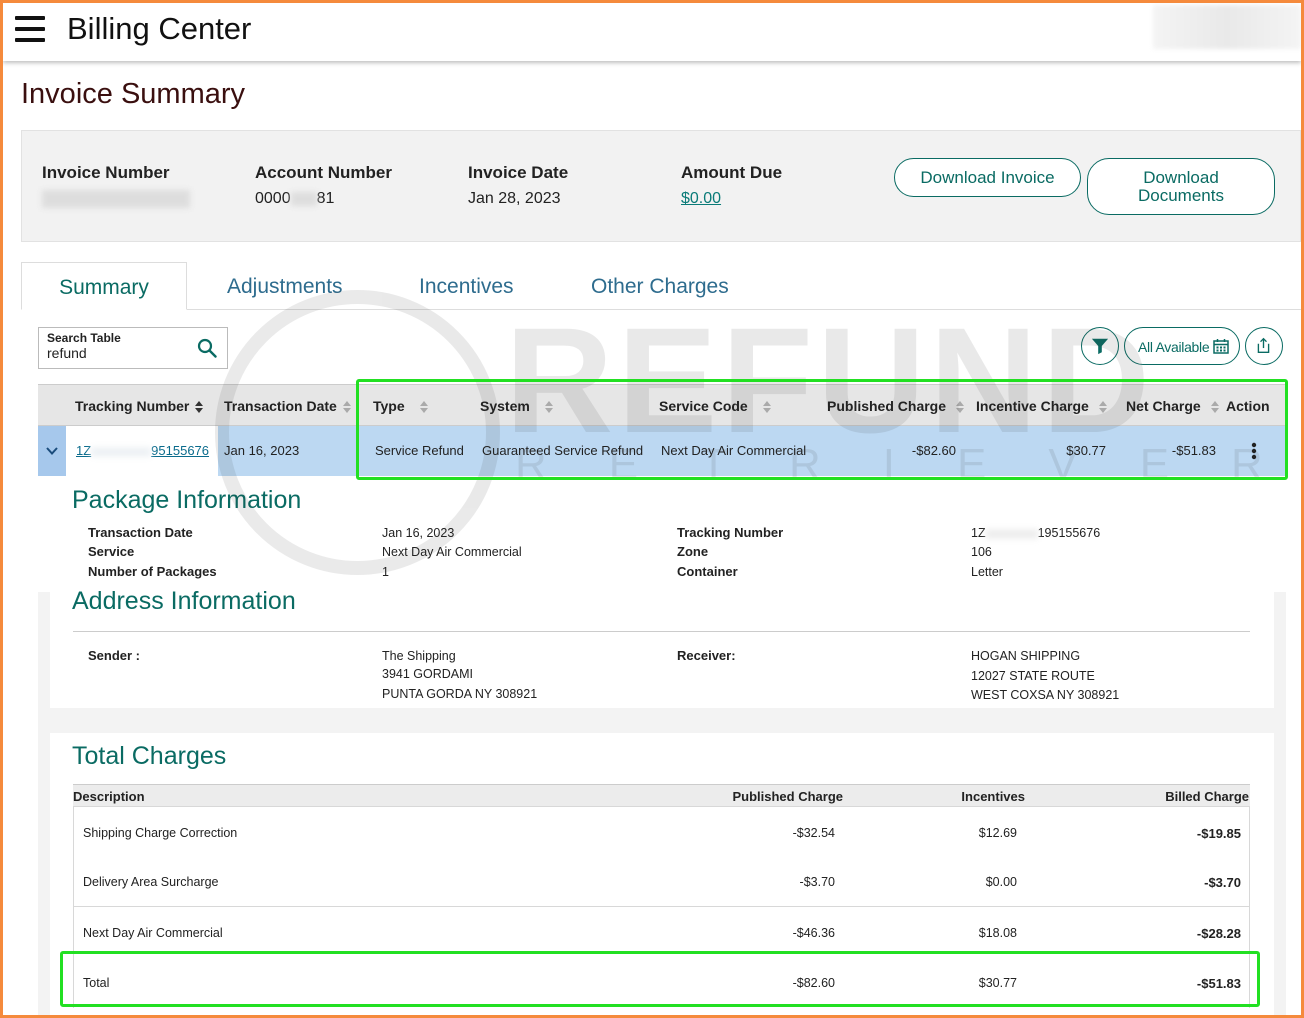  Describe the element at coordinates (662, 650) in the screenshot. I see `address-card` at that location.